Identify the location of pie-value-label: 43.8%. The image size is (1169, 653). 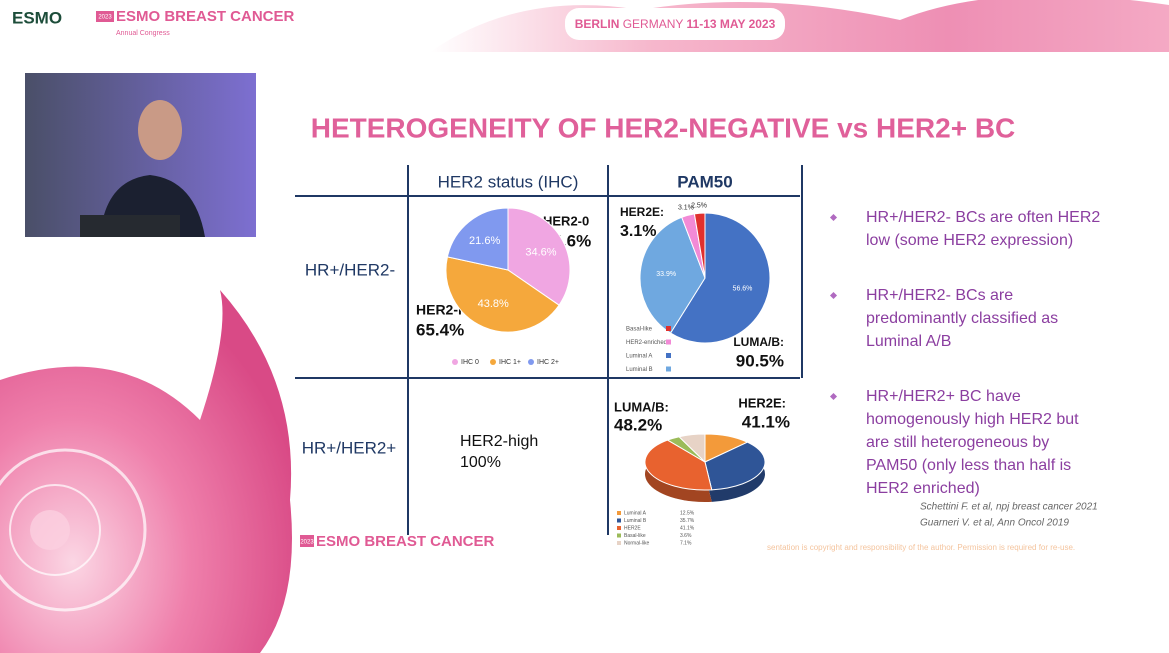
(493, 304).